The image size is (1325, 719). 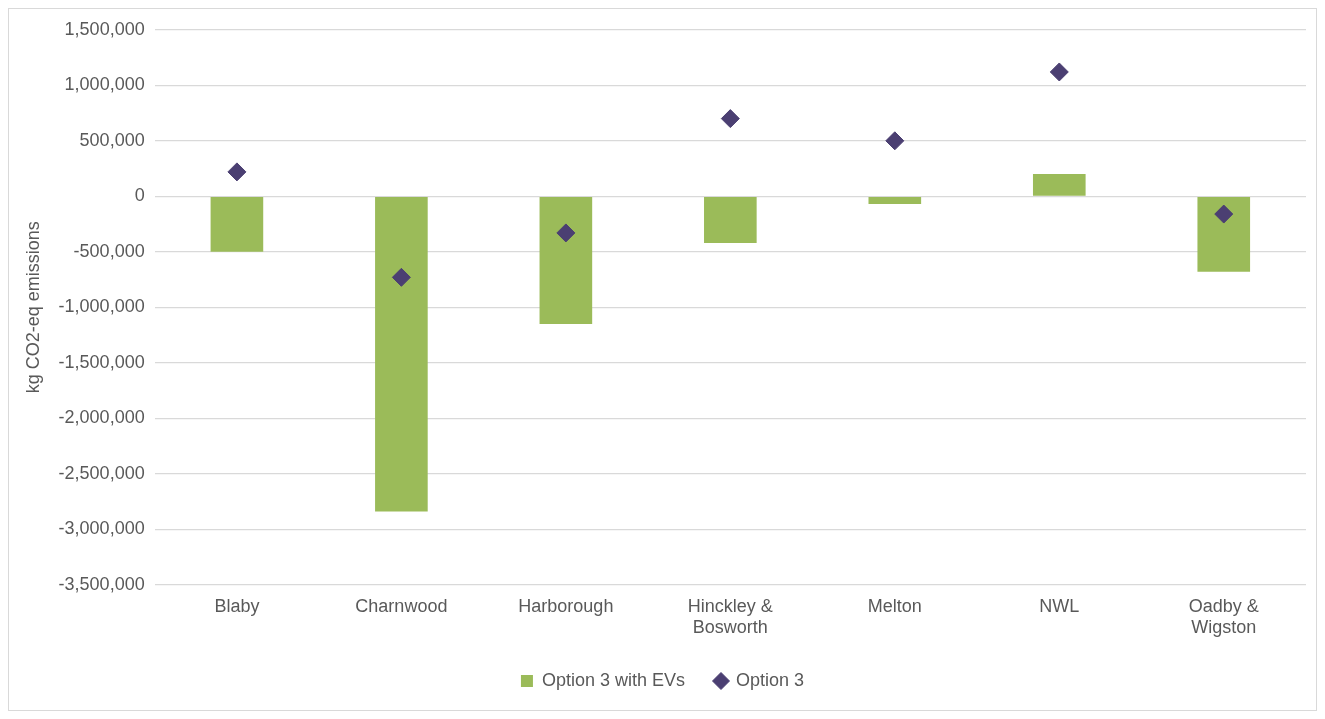 What do you see at coordinates (101, 417) in the screenshot?
I see `y-tick-label: -2,000,000` at bounding box center [101, 417].